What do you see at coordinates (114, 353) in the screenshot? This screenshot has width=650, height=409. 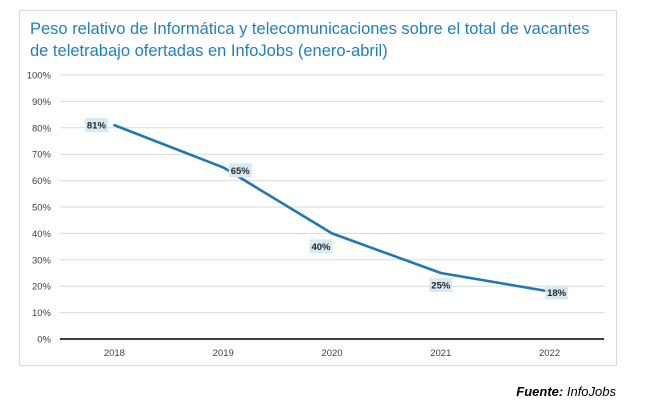 I see `x-tick-label: 2018` at bounding box center [114, 353].